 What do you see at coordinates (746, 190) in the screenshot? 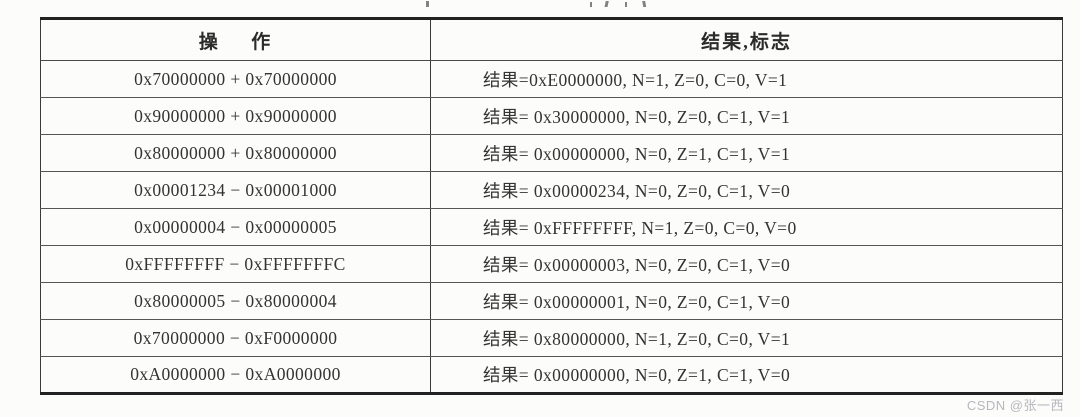
I see `result-cell: 结果= 0x00000234, N=0, Z=0, C=1, V=0` at bounding box center [746, 190].